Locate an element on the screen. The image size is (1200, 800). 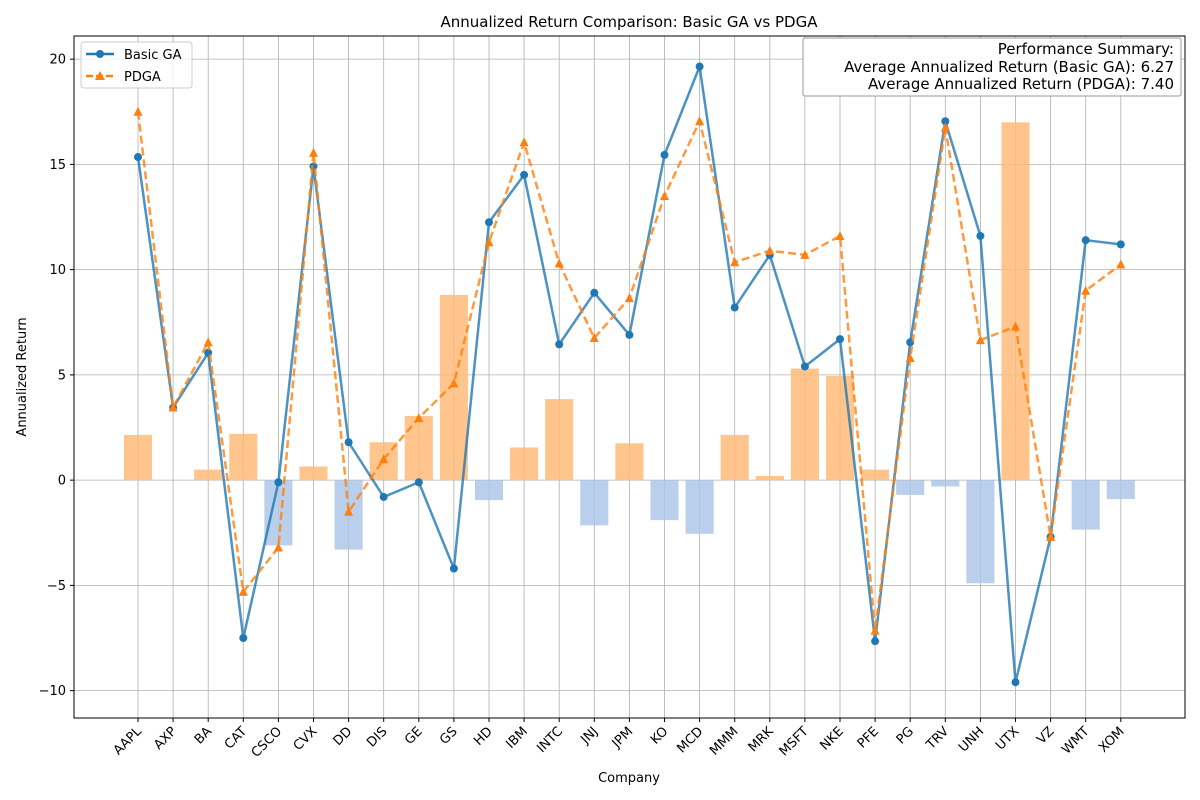
x-tick-label: GE is located at coordinates (414, 736).